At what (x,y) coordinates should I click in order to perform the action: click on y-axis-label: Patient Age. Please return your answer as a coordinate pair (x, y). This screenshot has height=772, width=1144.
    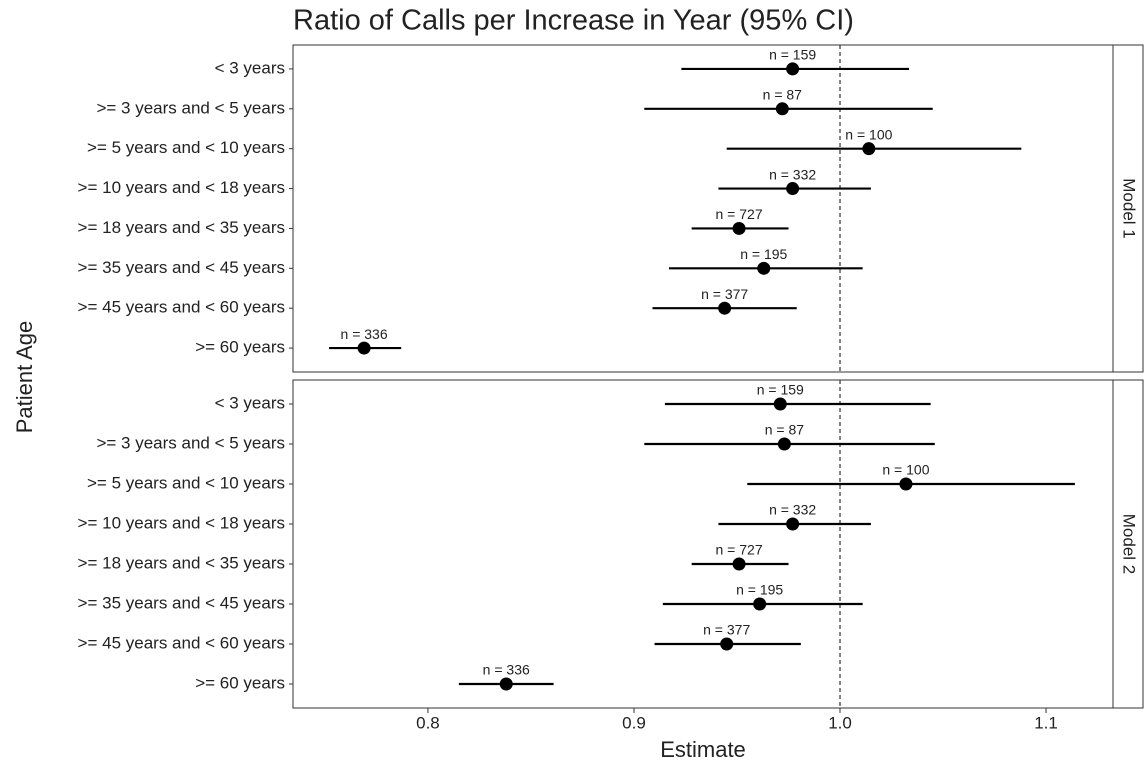
    Looking at the image, I should click on (24, 377).